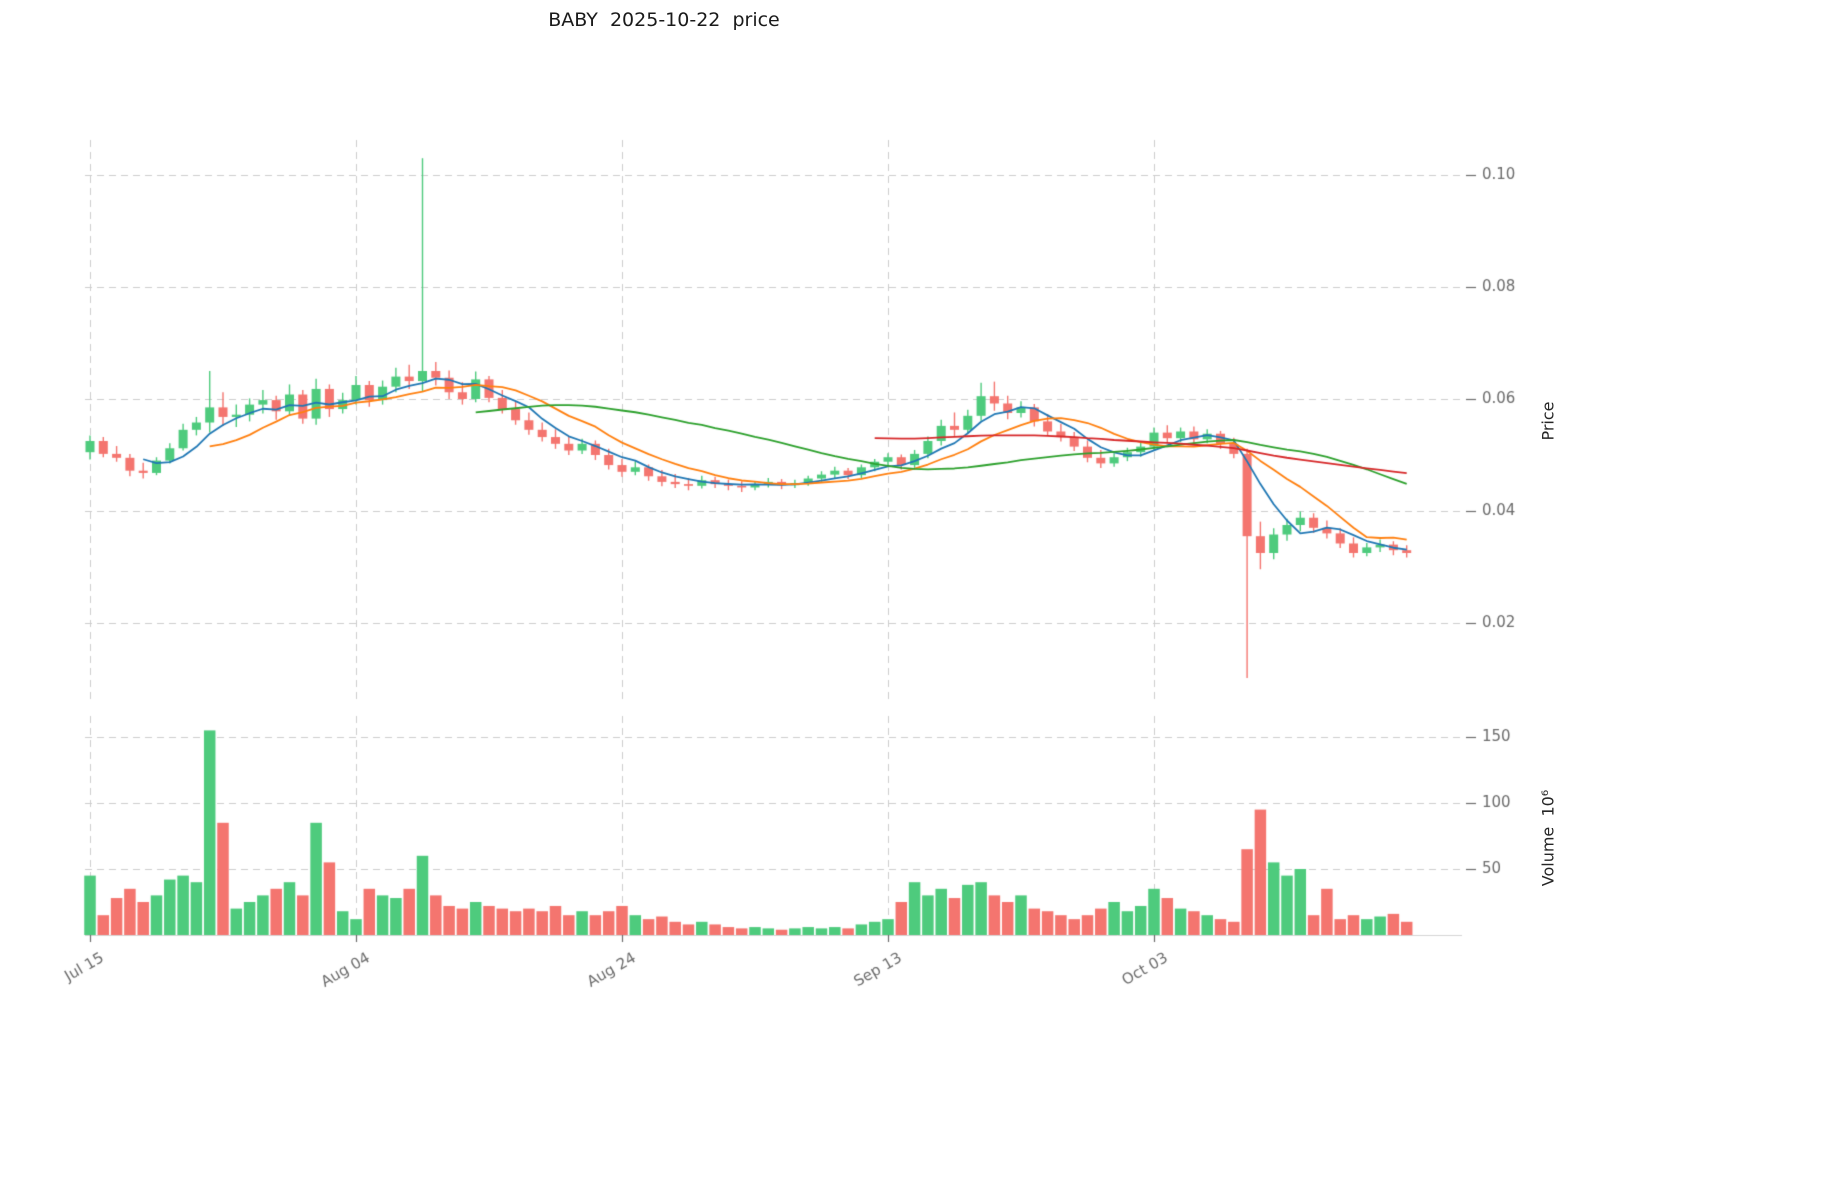 The image size is (1847, 1202). Describe the element at coordinates (664, 20) in the screenshot. I see `chart-title: BABY 2025-10-22 price` at that location.